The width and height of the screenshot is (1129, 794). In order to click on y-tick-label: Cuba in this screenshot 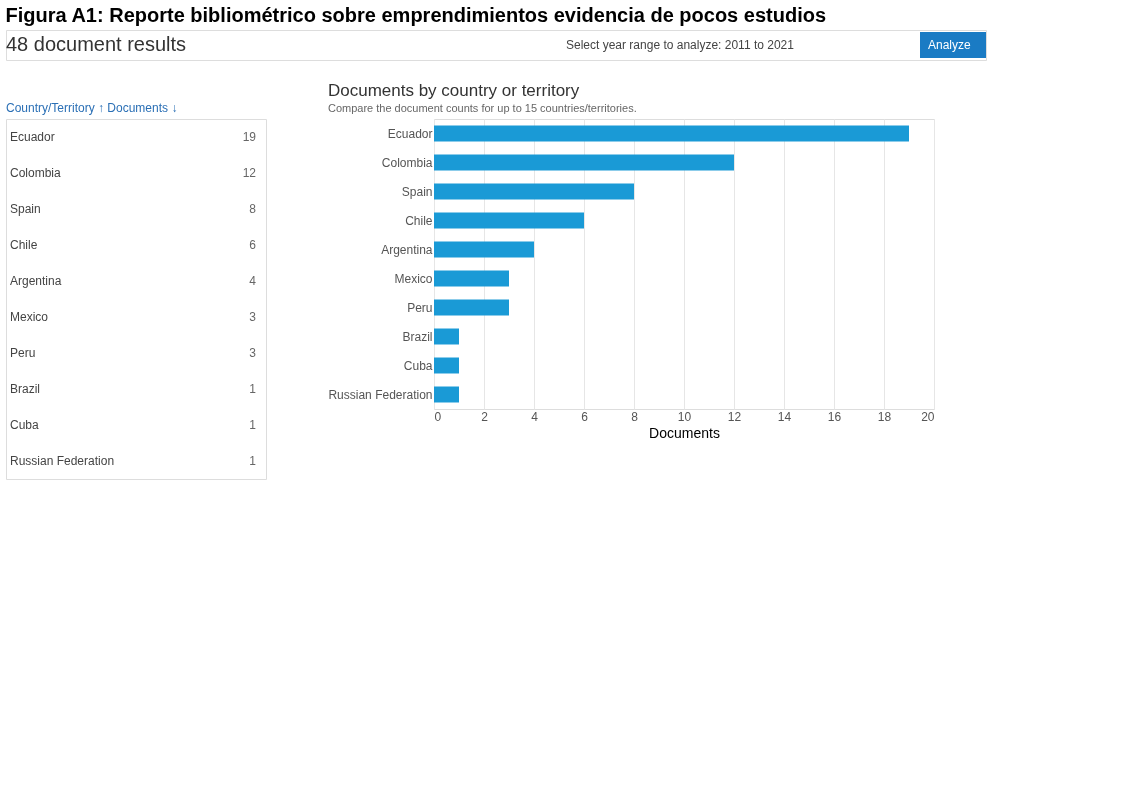, I will do `click(418, 365)`.